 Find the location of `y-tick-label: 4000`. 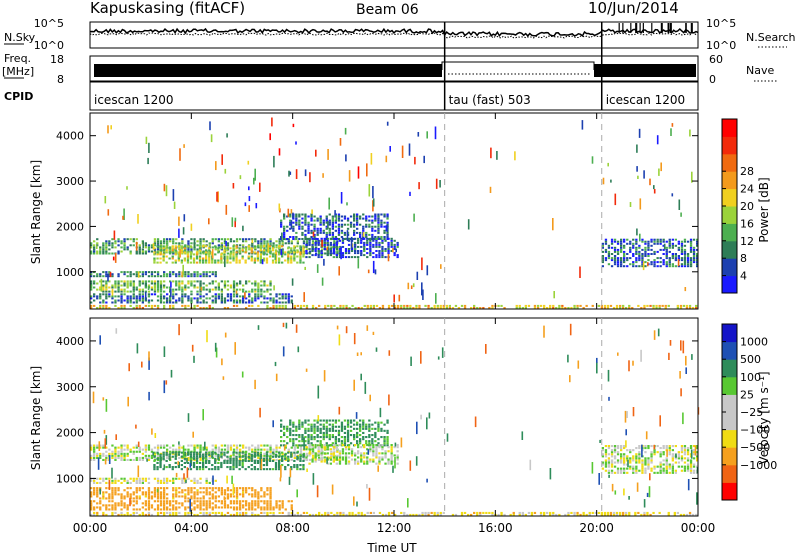

y-tick-label: 4000 is located at coordinates (70, 136).